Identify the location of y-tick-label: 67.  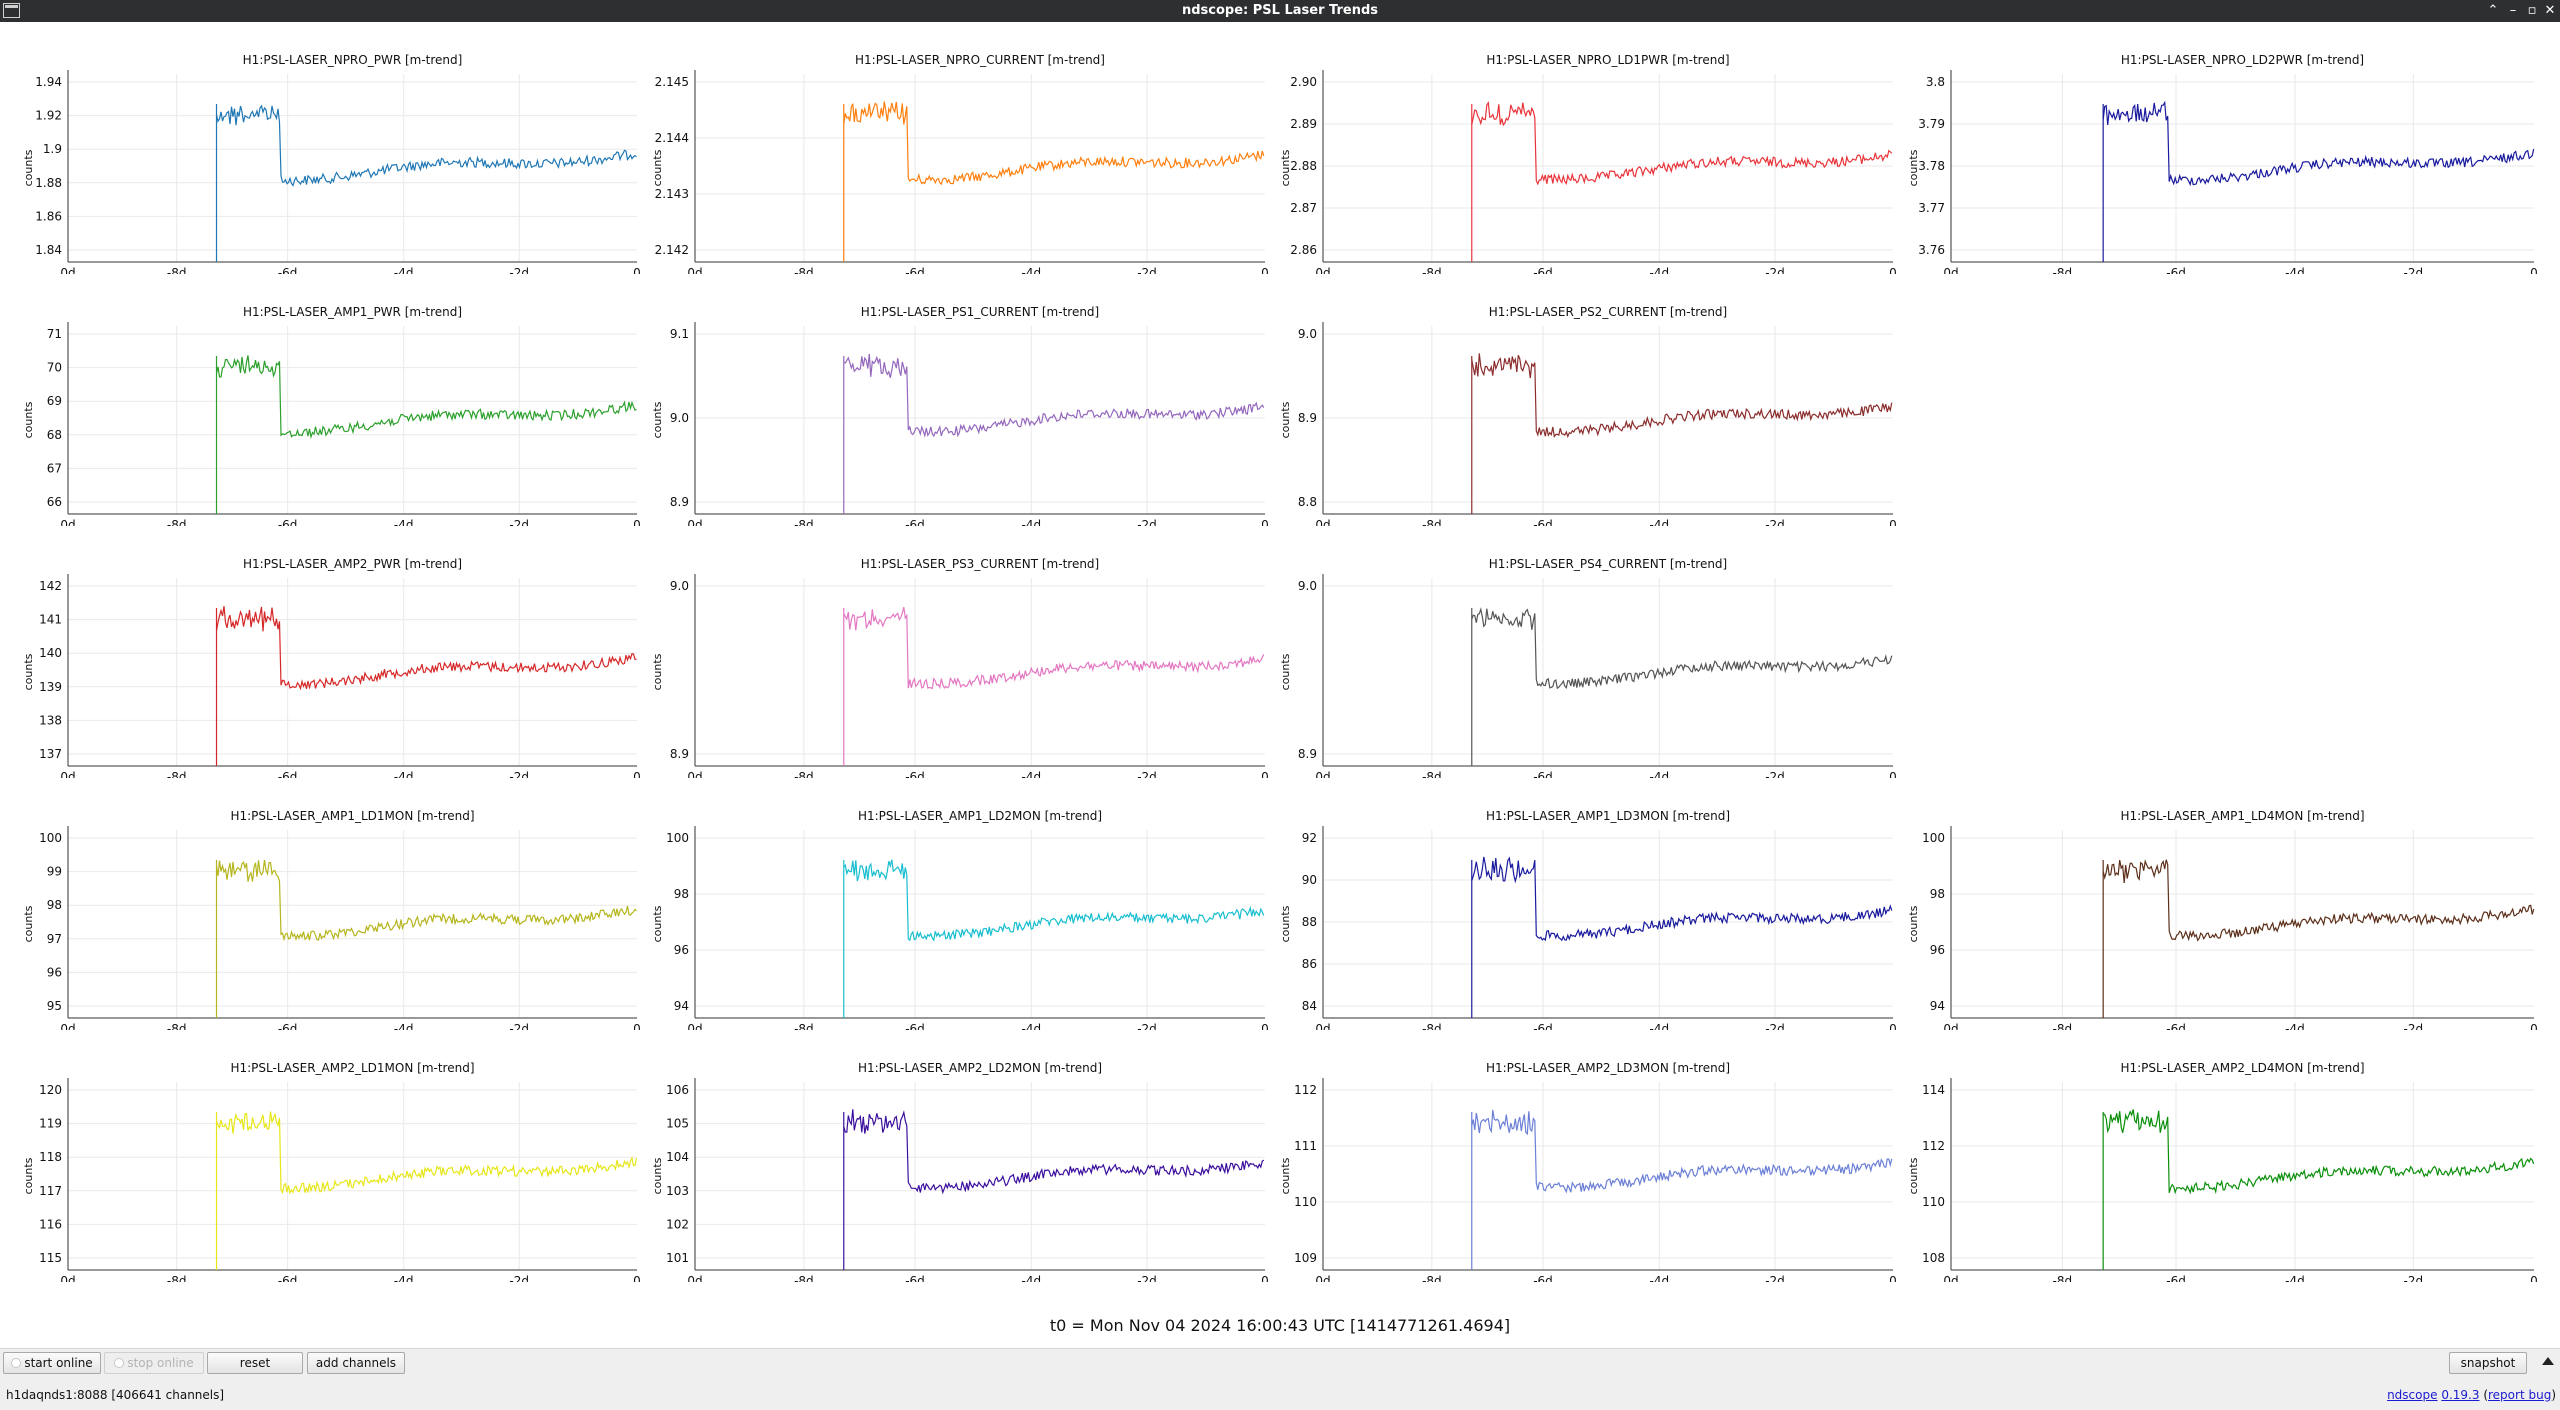
(54, 468).